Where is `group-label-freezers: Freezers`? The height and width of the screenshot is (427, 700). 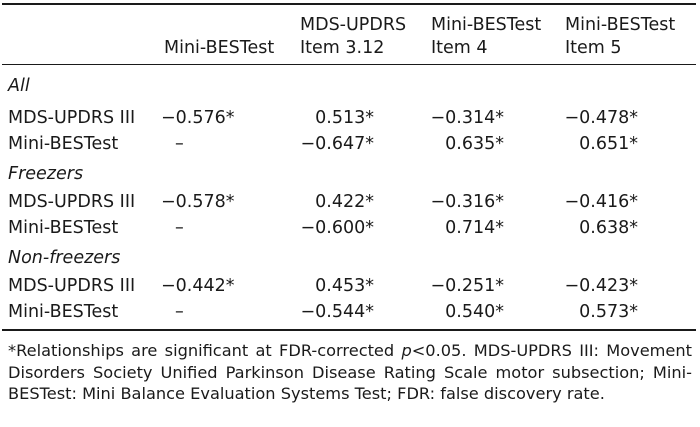
group-label-freezers: Freezers is located at coordinates (46, 174).